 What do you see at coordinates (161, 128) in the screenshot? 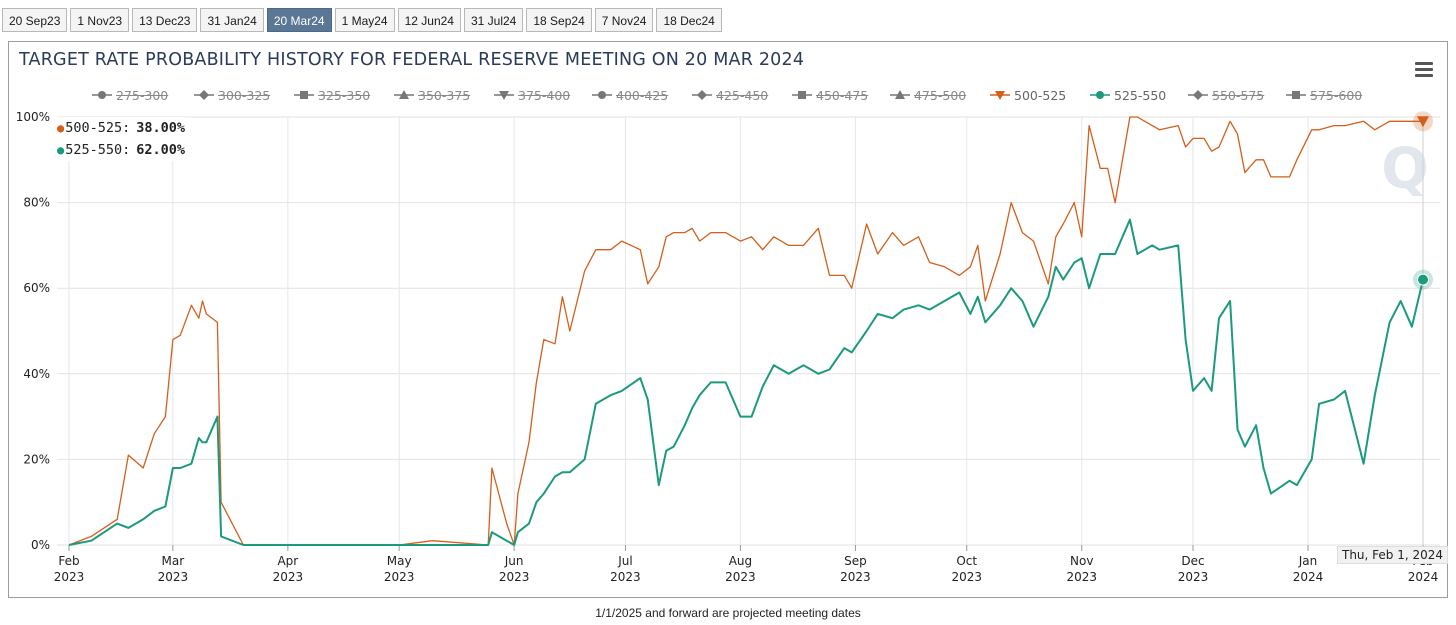
I see `tooltip-series-value: 38.00%` at bounding box center [161, 128].